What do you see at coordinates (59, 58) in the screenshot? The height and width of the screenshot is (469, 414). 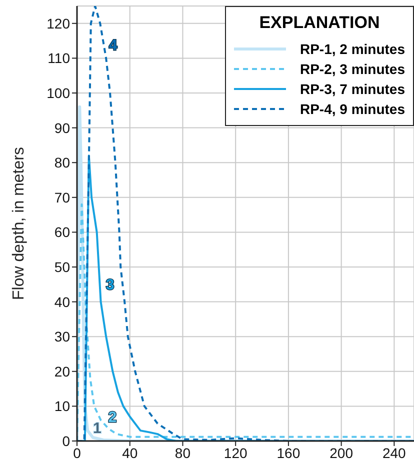 I see `y-tick-label: 110` at bounding box center [59, 58].